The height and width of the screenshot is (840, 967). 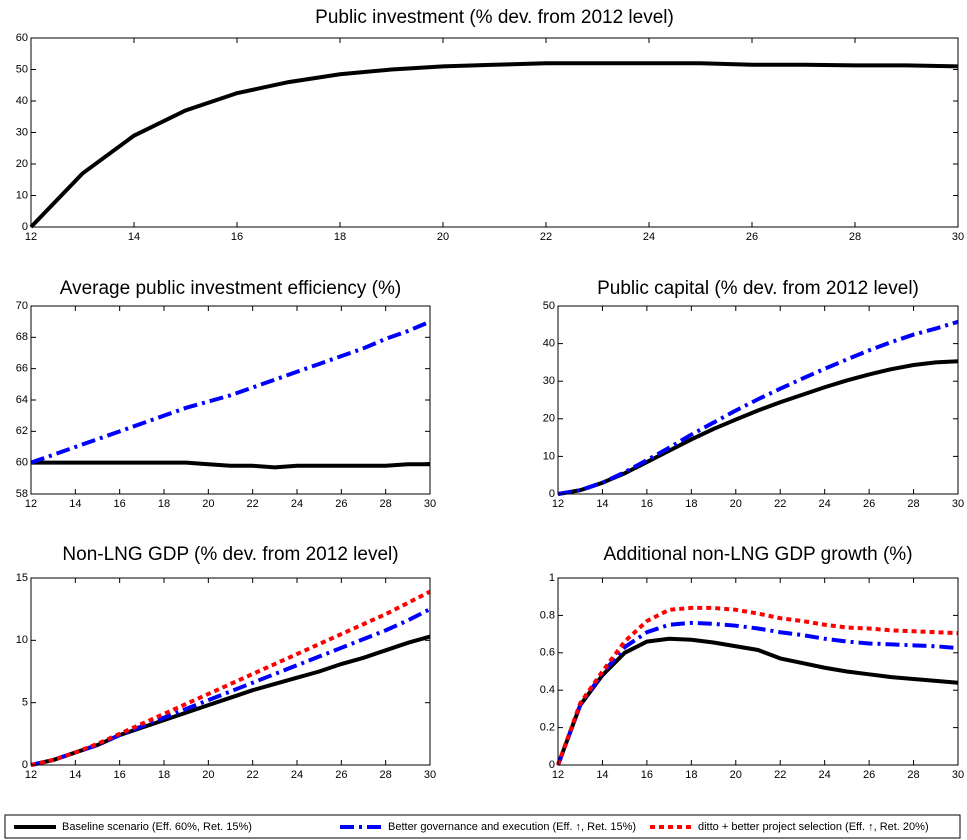 I want to click on chart-title: Additional non-LNG GDP growth (%), so click(x=757, y=554).